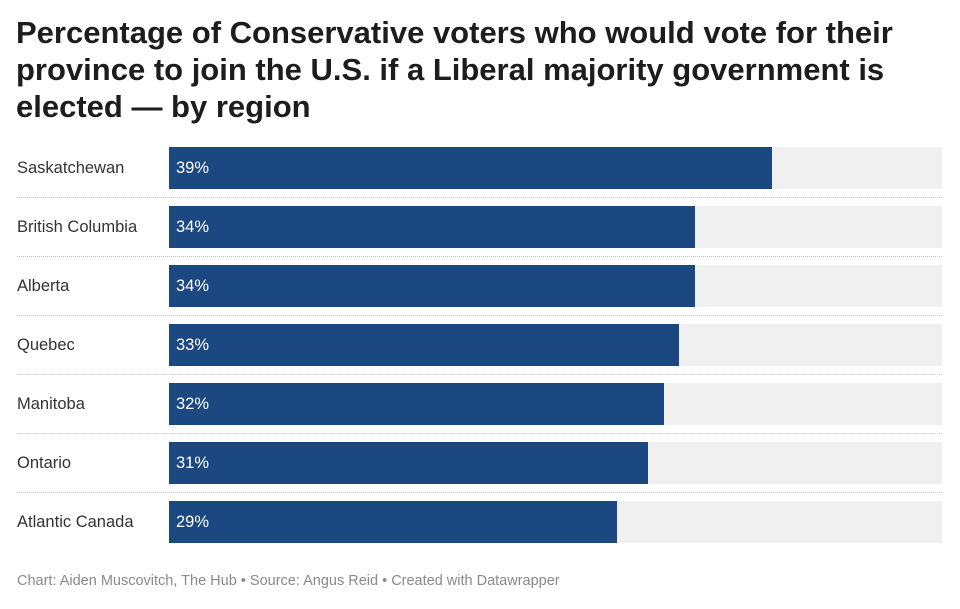 The width and height of the screenshot is (960, 609). I want to click on value-label: 33%, so click(193, 345).